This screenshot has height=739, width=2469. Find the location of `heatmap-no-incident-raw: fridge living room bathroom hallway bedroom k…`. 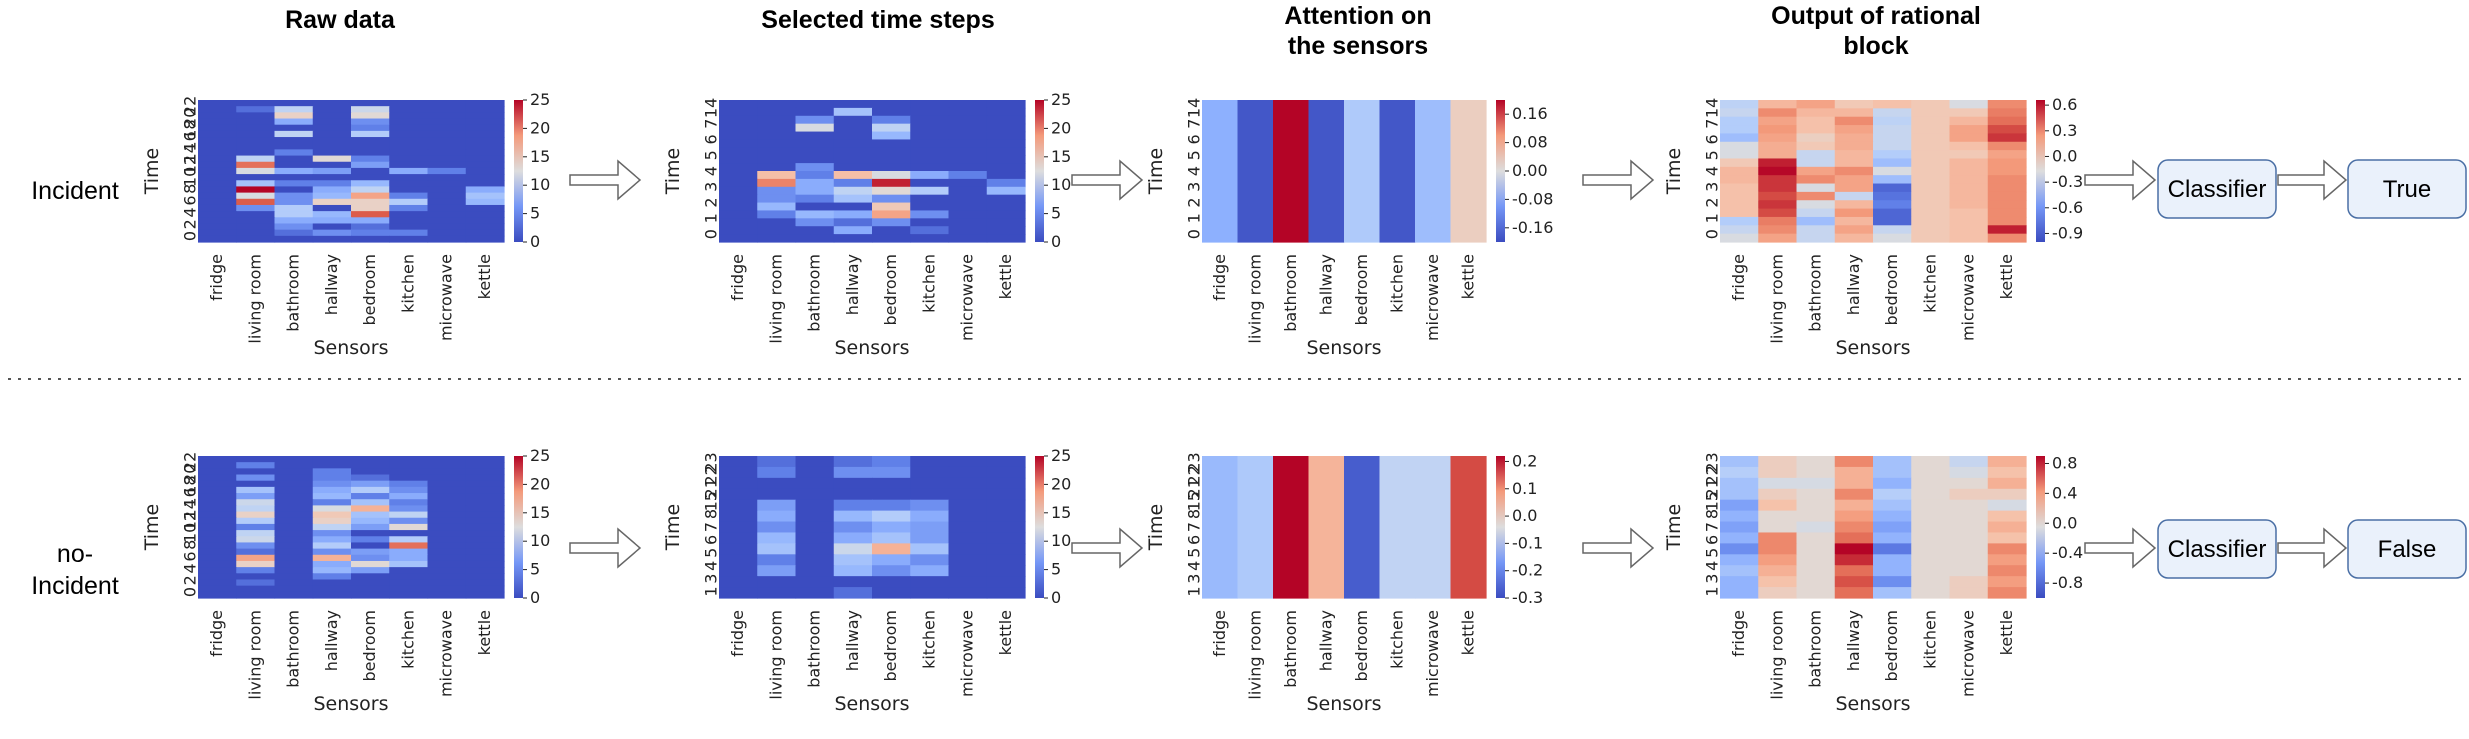

heatmap-no-incident-raw: fridge living room bathroom hallway bedroom k… is located at coordinates (345, 580).